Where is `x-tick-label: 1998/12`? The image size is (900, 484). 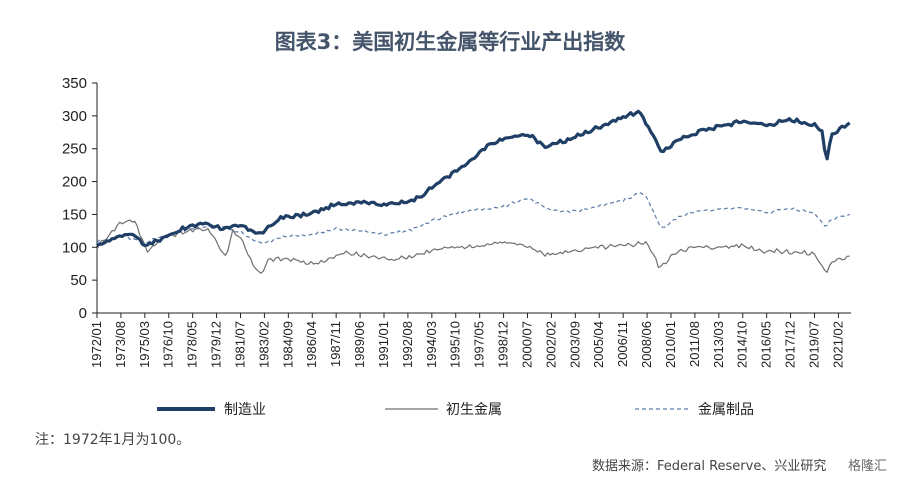
x-tick-label: 1998/12 is located at coordinates (503, 344).